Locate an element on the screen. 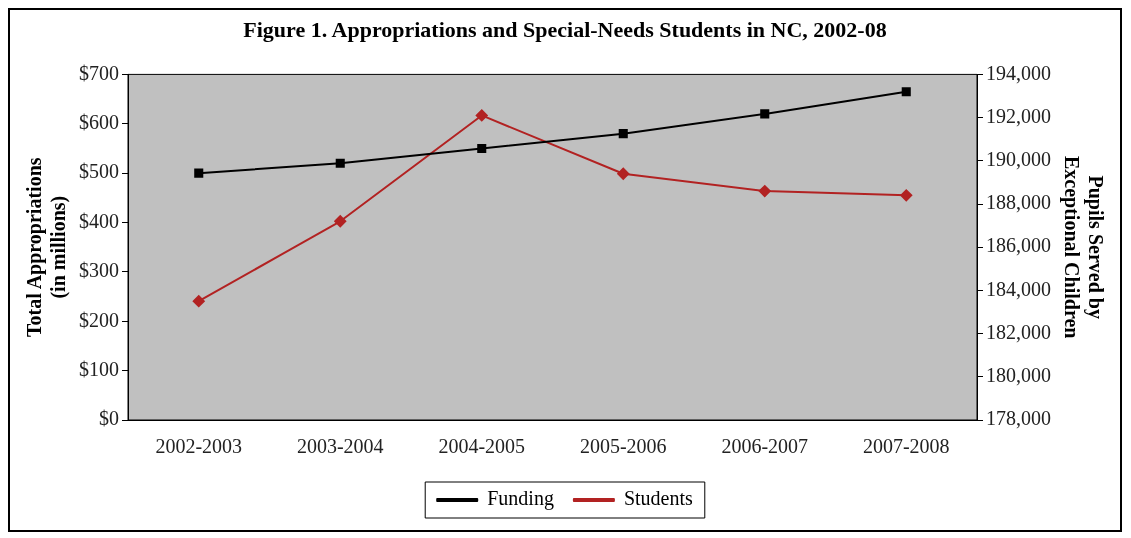  y-tick-label: $200 is located at coordinates (99, 319).